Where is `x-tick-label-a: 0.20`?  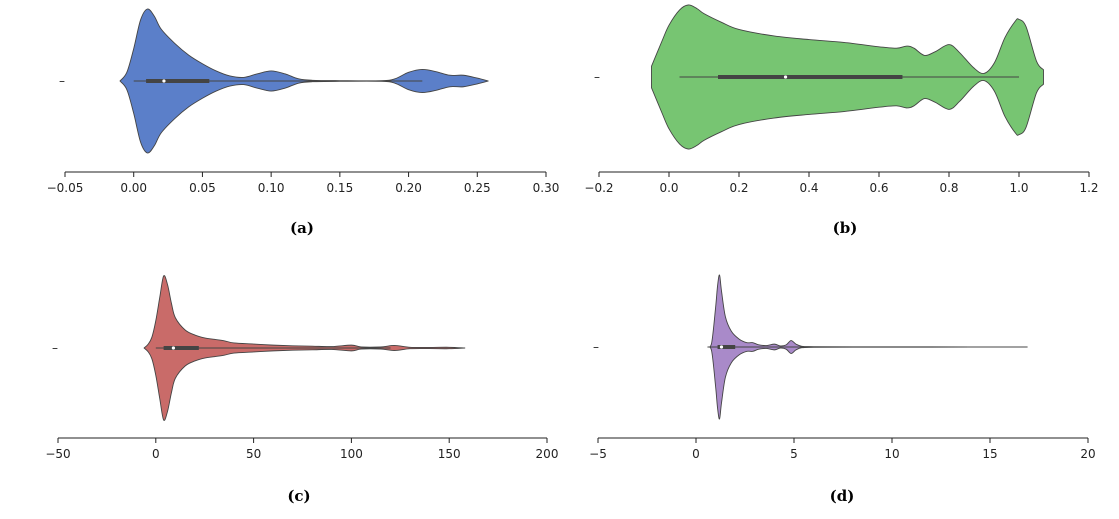 x-tick-label-a: 0.20 is located at coordinates (408, 188).